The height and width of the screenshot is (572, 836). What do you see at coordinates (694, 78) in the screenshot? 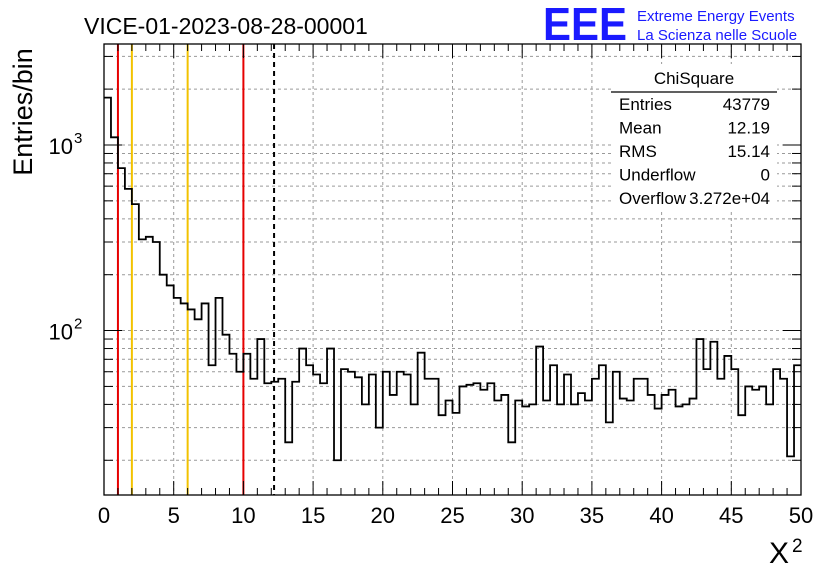
I see `stats-box-title: ChiSquare` at bounding box center [694, 78].